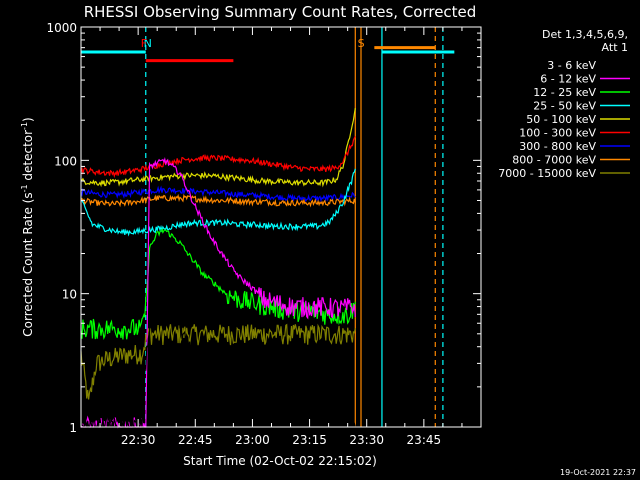 Image resolution: width=640 pixels, height=480 pixels. What do you see at coordinates (561, 119) in the screenshot?
I see `legend-label: 50 - 100 keV` at bounding box center [561, 119].